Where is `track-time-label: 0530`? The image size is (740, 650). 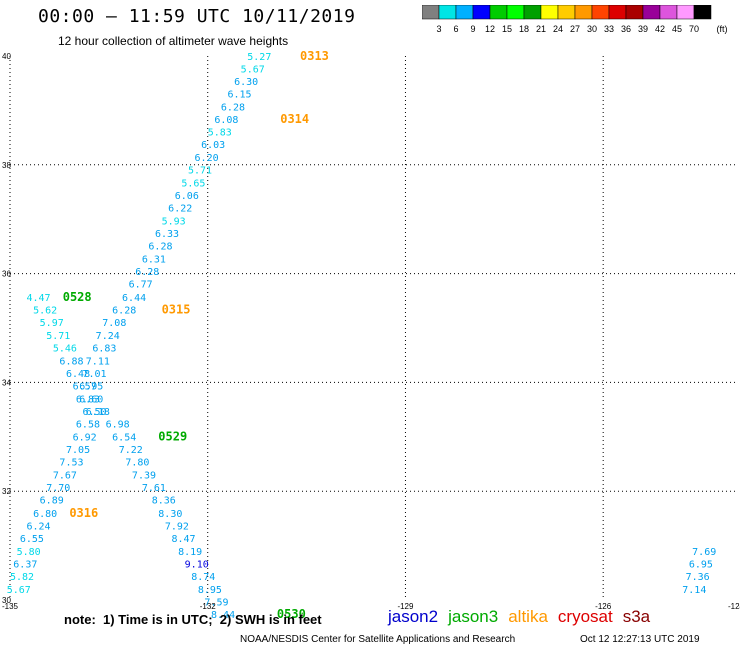 track-time-label: 0530 is located at coordinates (291, 614).